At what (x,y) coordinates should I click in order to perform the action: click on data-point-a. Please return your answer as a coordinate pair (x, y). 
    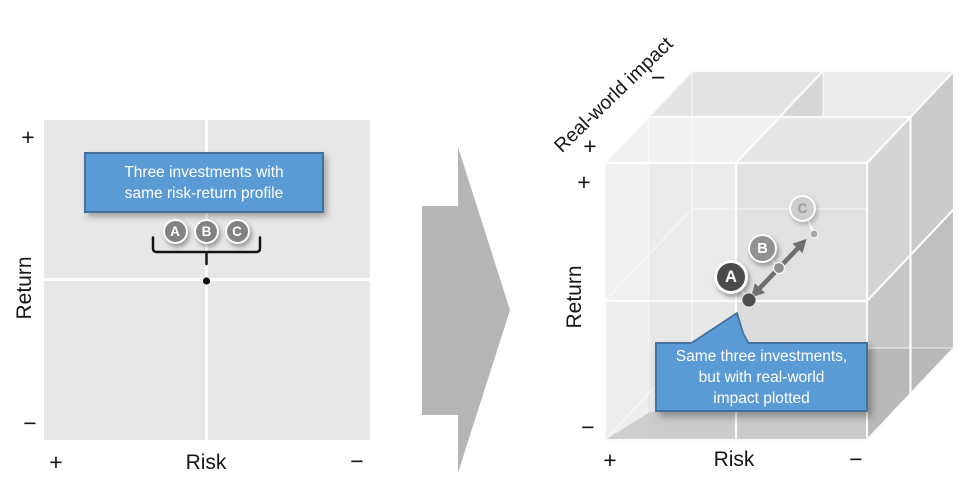
    Looking at the image, I should click on (749, 300).